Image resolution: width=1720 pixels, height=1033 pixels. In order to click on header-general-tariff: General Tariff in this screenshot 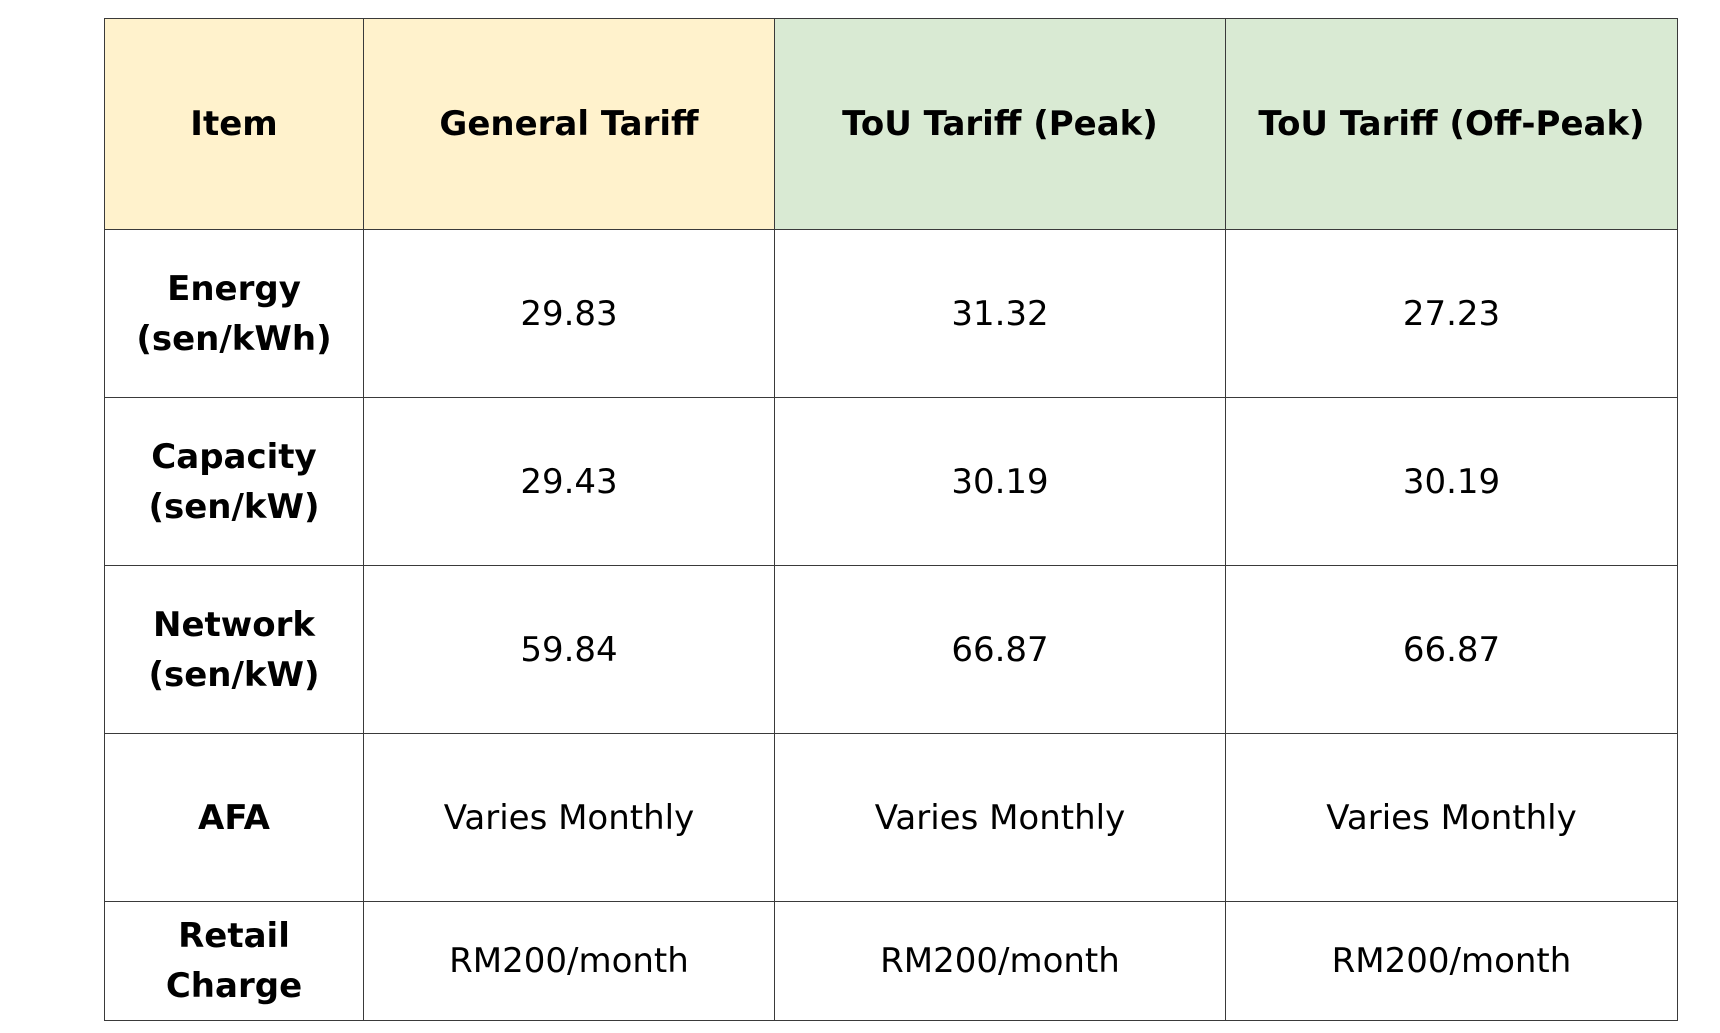, I will do `click(569, 124)`.